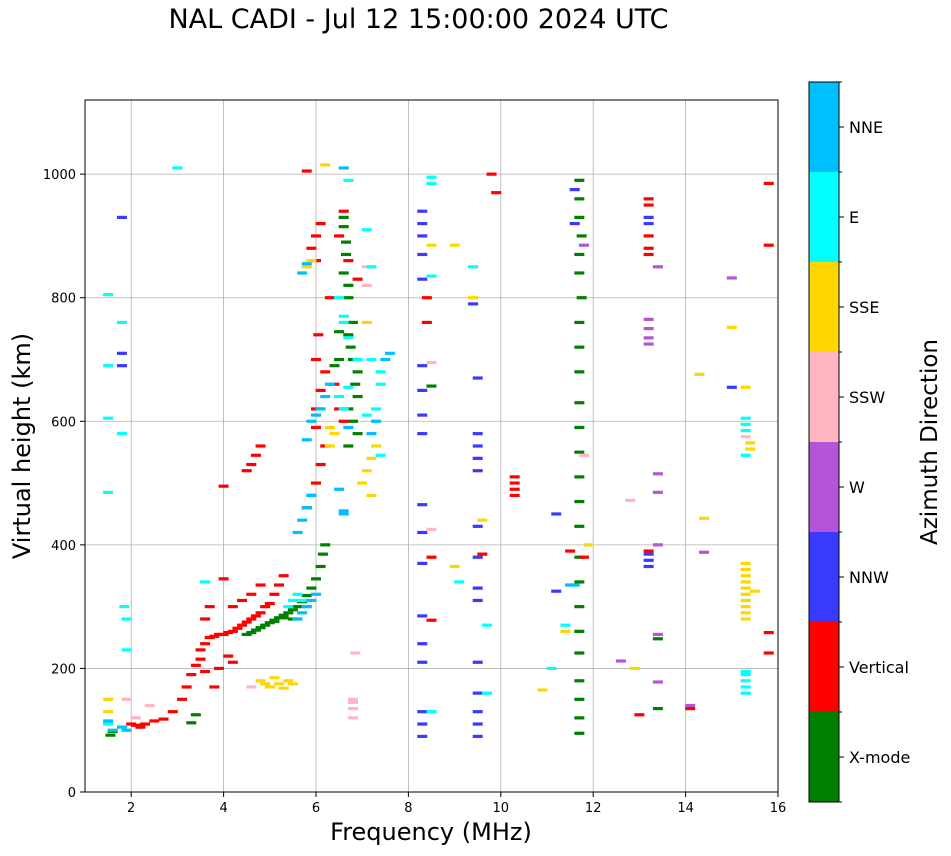 Image resolution: width=951 pixels, height=856 pixels. Describe the element at coordinates (857, 487) in the screenshot. I see `colorbar-label-w: W` at that location.